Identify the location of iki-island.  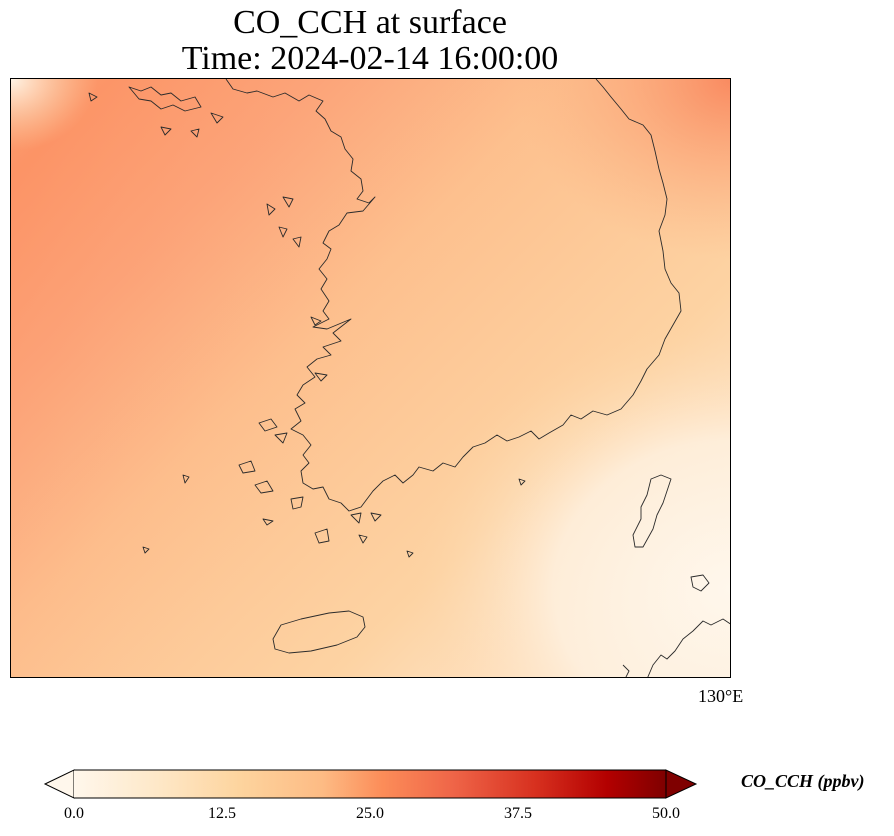
(700, 583).